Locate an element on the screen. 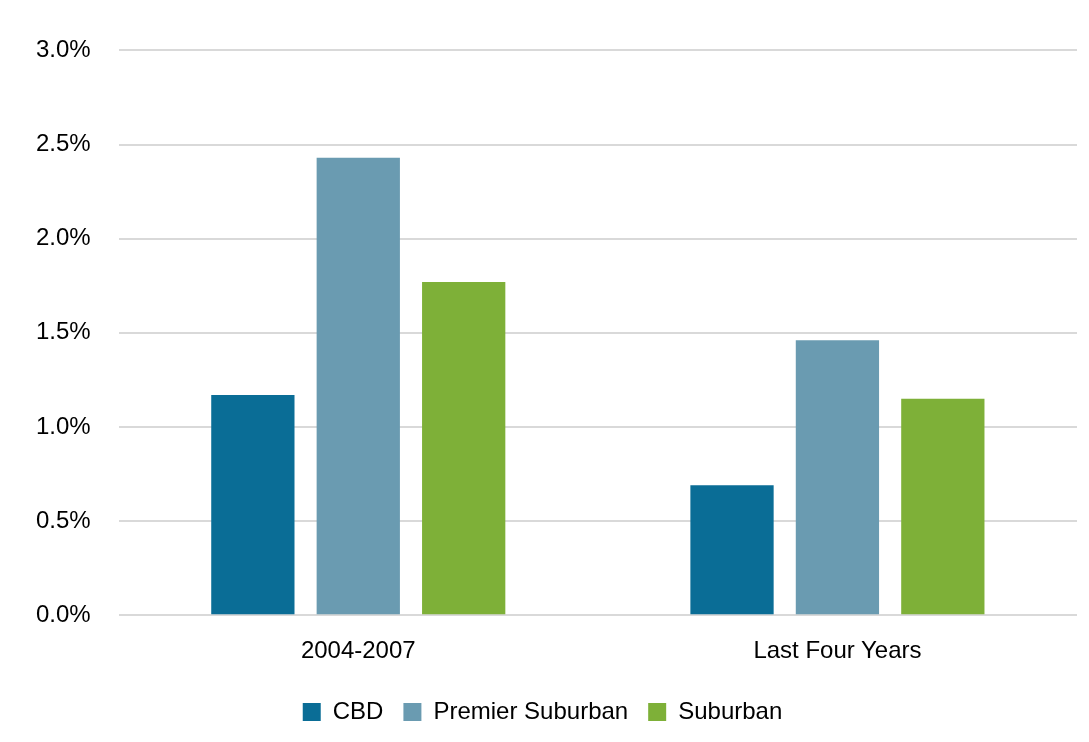  legend-label: Suburban is located at coordinates (730, 710).